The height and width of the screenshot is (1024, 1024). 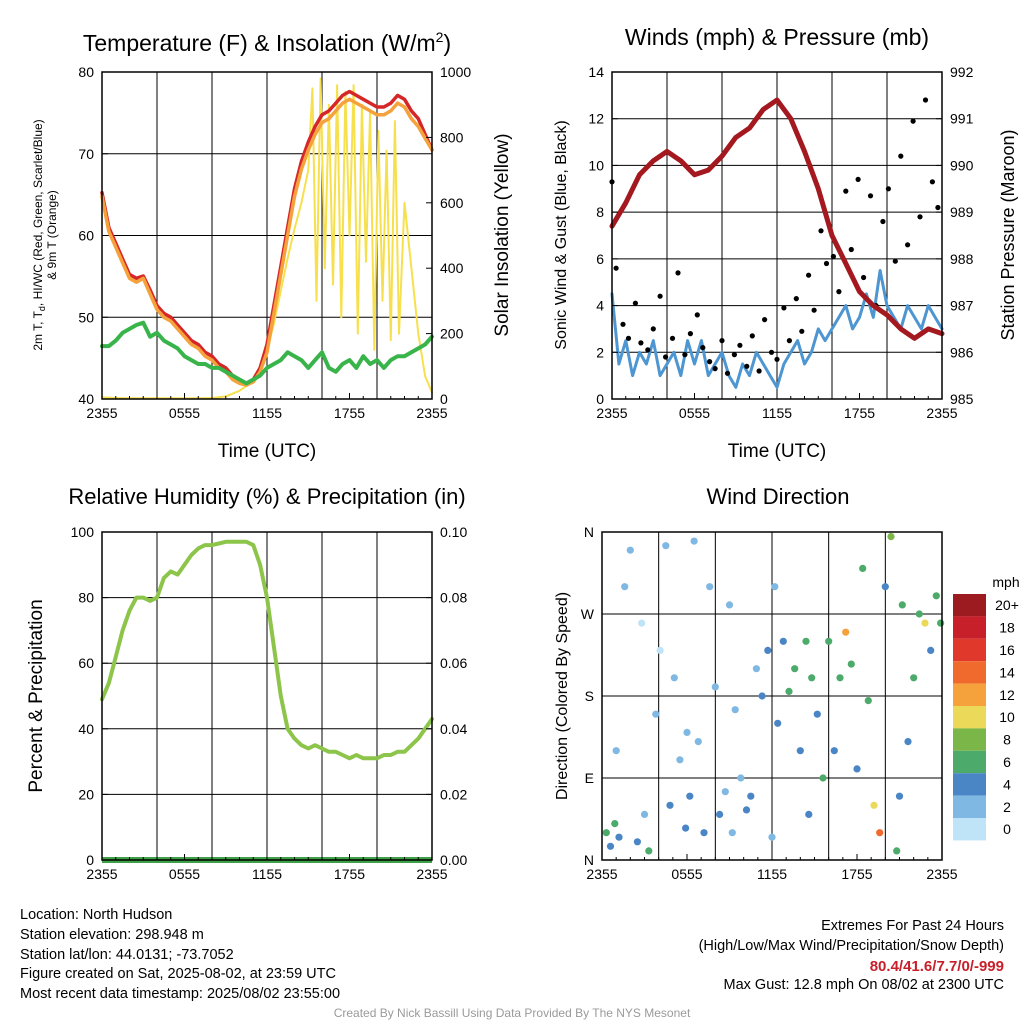 What do you see at coordinates (267, 42) in the screenshot?
I see `chart-title: Temperature (F) & Insolation (W/m2)` at bounding box center [267, 42].